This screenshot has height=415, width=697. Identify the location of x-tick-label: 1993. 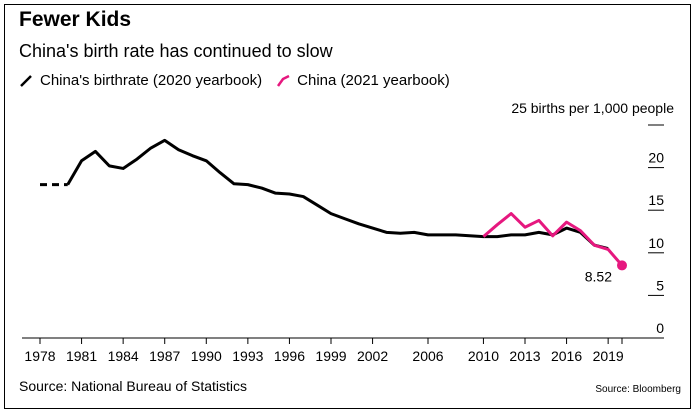
(247, 356).